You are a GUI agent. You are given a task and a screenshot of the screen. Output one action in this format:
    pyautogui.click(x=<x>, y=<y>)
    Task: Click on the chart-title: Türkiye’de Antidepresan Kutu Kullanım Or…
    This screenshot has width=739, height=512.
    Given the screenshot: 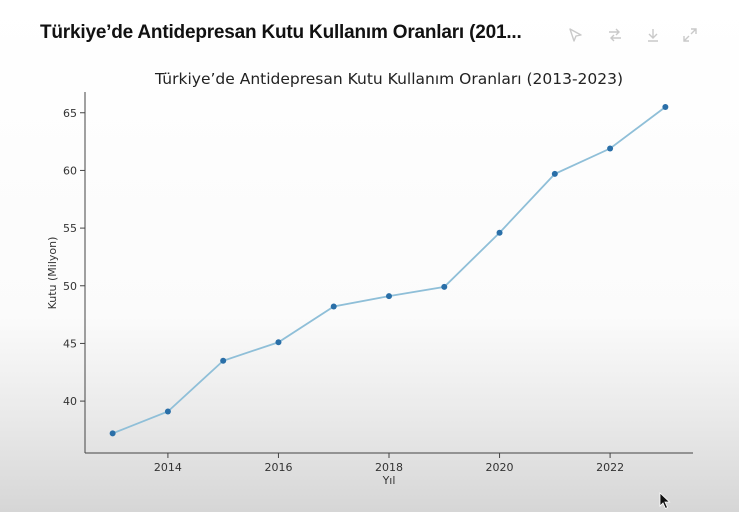 What is the action you would take?
    pyautogui.click(x=388, y=79)
    